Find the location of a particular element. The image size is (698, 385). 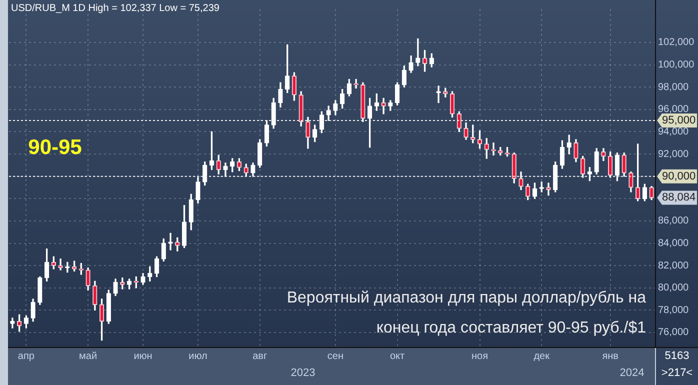

text: 2024 is located at coordinates (632, 373).